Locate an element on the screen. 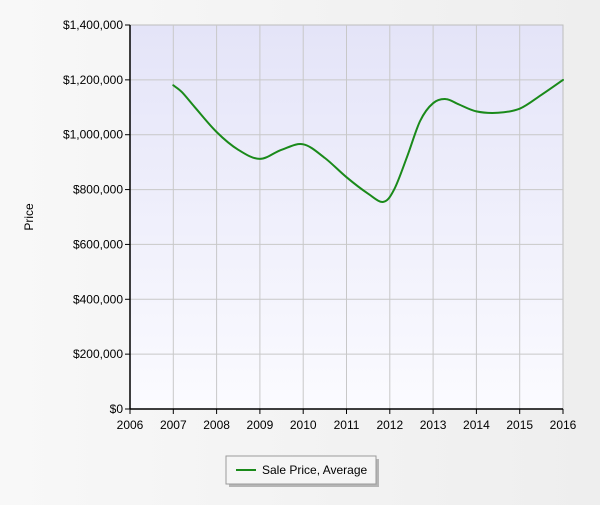  x-tick-label: 2014 is located at coordinates (476, 425).